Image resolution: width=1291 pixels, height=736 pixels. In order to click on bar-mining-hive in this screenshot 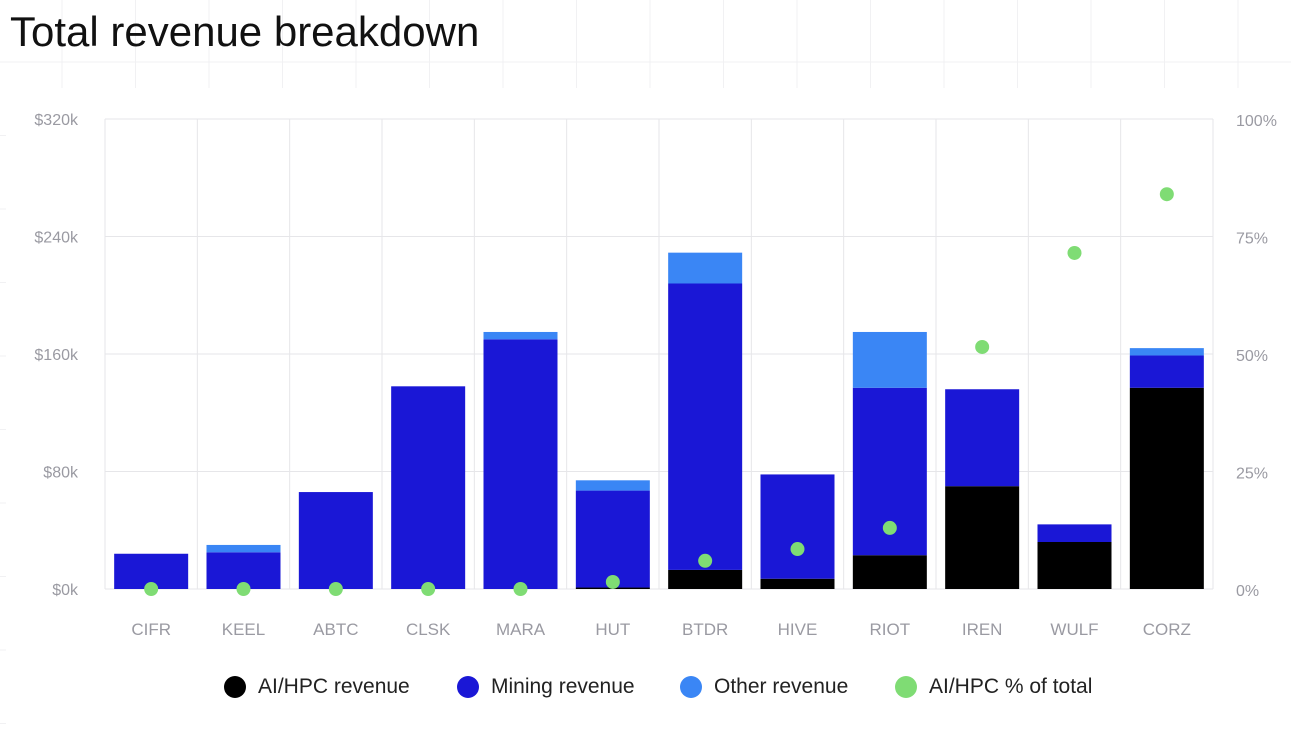, I will do `click(797, 526)`.